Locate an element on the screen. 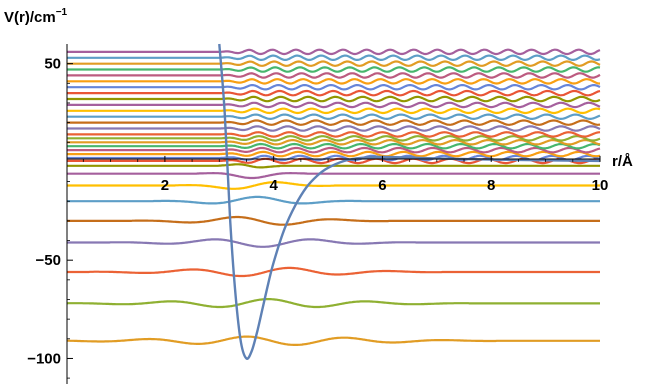  x-tick-label: 2 is located at coordinates (165, 185).